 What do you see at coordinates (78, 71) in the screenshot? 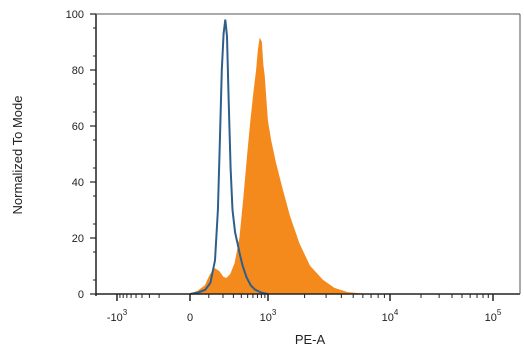
I see `y-tick-label: 80` at bounding box center [78, 71].